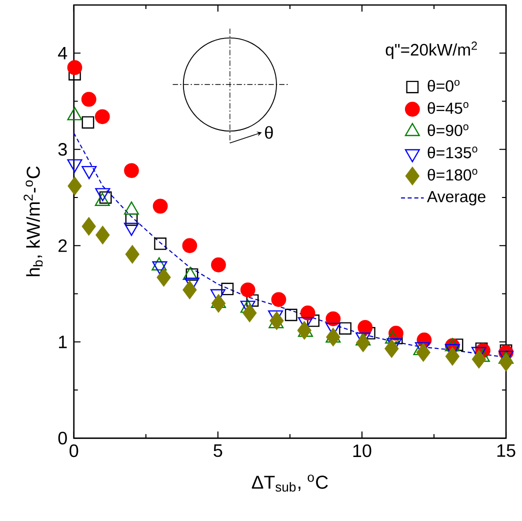 This screenshot has width=522, height=521. What do you see at coordinates (456, 198) in the screenshot?
I see `legend-label: Average` at bounding box center [456, 198].